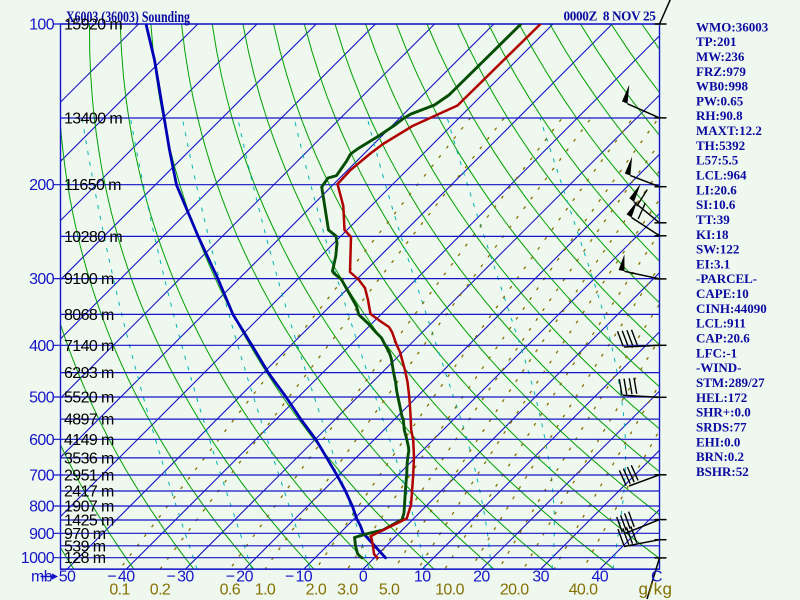 Image resolution: width=800 pixels, height=600 pixels. What do you see at coordinates (85, 534) in the screenshot?
I see `svg-text: 970 m` at bounding box center [85, 534].